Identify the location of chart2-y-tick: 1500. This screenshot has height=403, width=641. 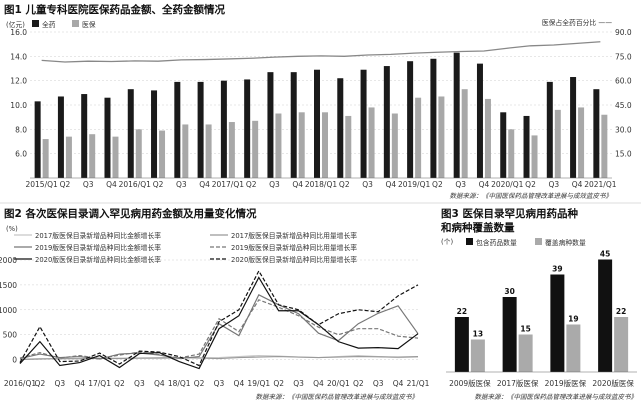
(8, 285).